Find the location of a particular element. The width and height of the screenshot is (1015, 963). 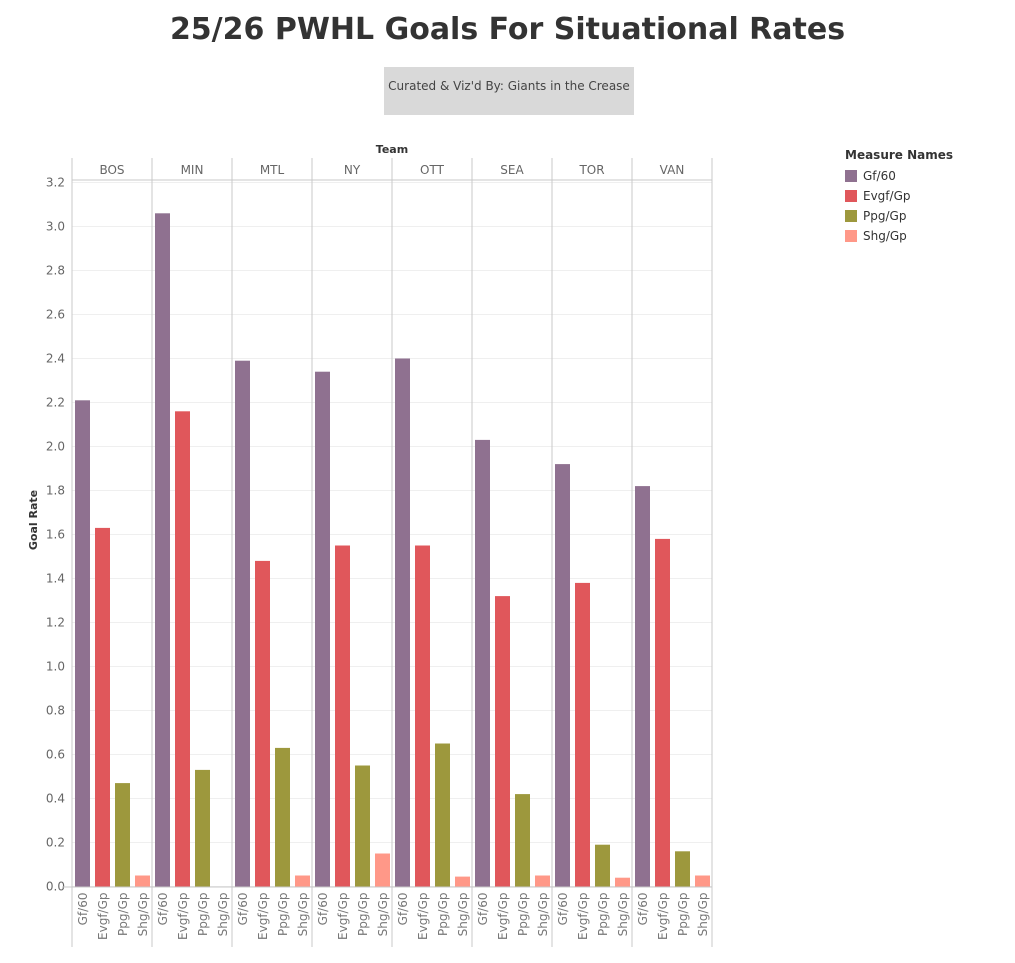

bar-ny-evgf-gp is located at coordinates (342, 716).